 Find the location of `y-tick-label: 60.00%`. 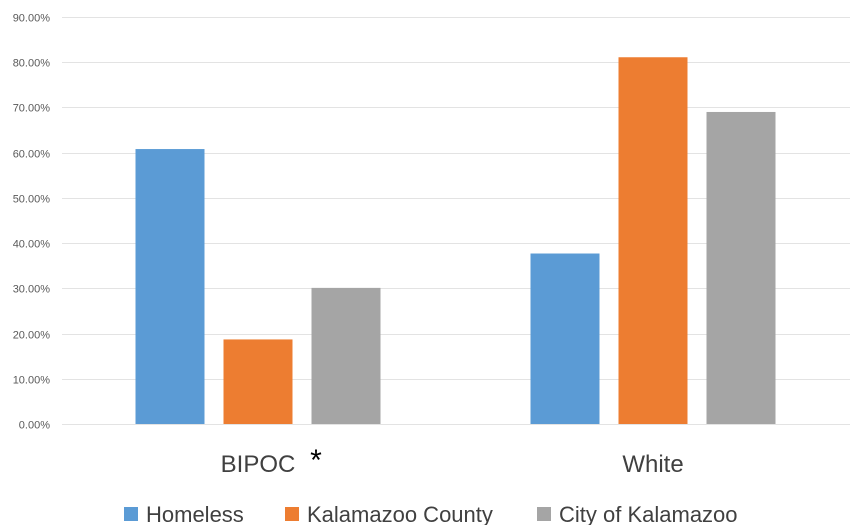

y-tick-label: 60.00% is located at coordinates (32, 155).